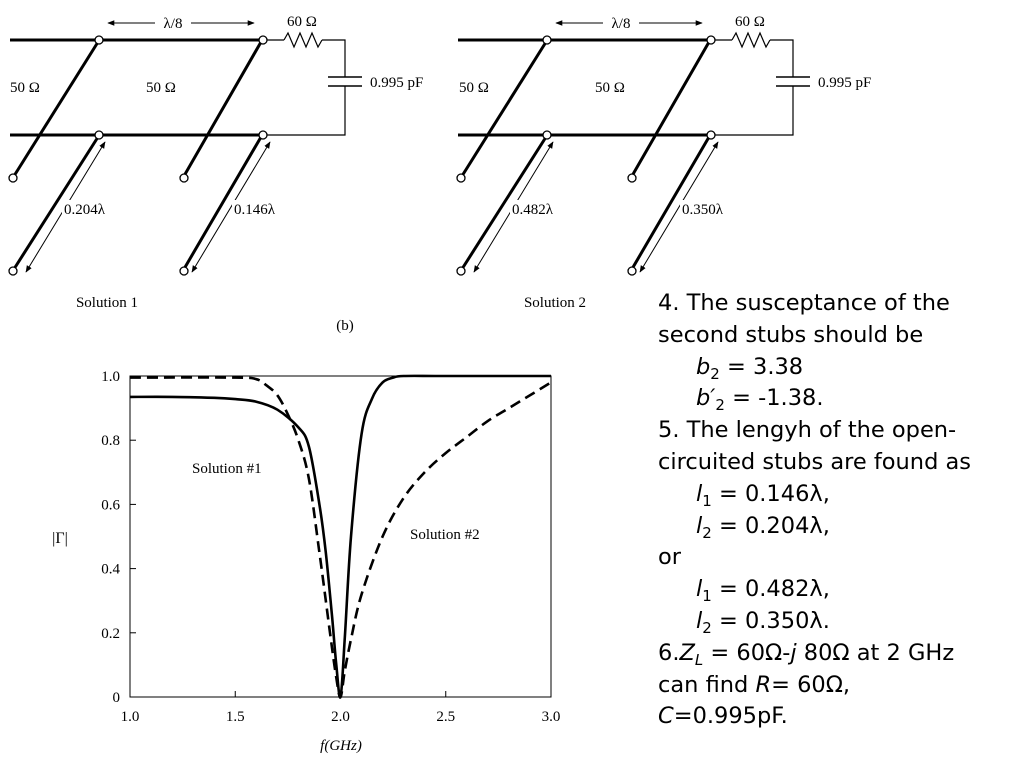 The height and width of the screenshot is (768, 1024). Describe the element at coordinates (118, 537) in the screenshot. I see `y-axis-ticks: 0 0.2 0.4 0.6 0.8 1.0` at that location.